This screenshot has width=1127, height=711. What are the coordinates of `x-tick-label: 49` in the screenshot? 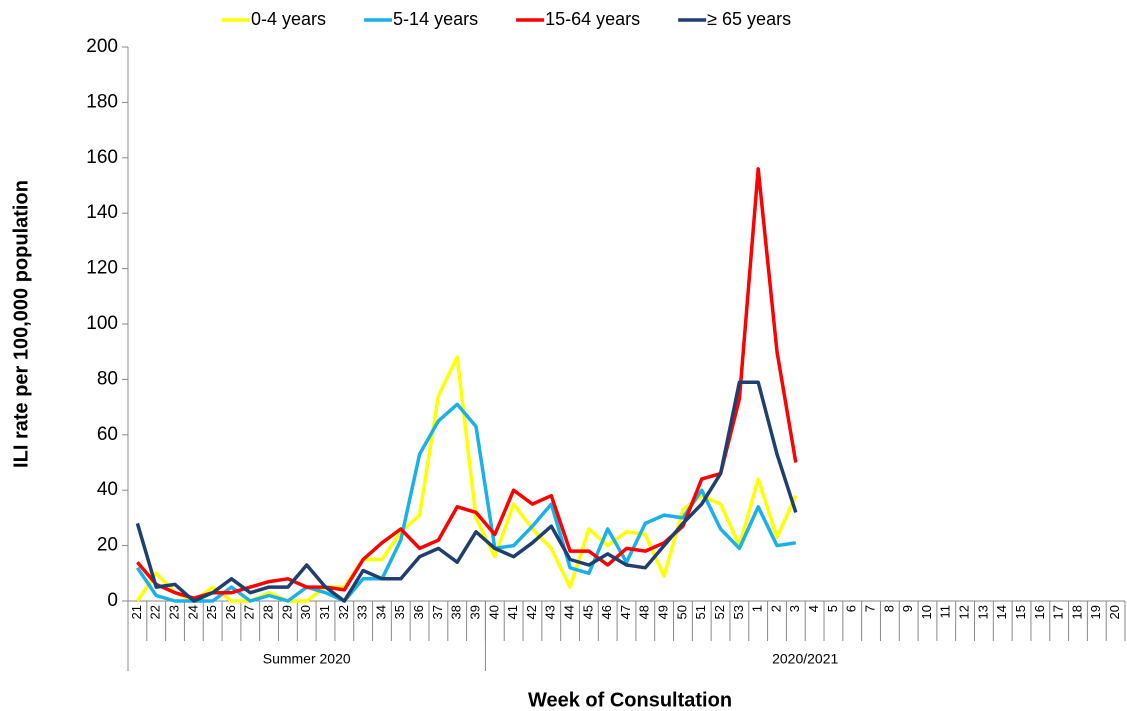 It's located at (663, 612).